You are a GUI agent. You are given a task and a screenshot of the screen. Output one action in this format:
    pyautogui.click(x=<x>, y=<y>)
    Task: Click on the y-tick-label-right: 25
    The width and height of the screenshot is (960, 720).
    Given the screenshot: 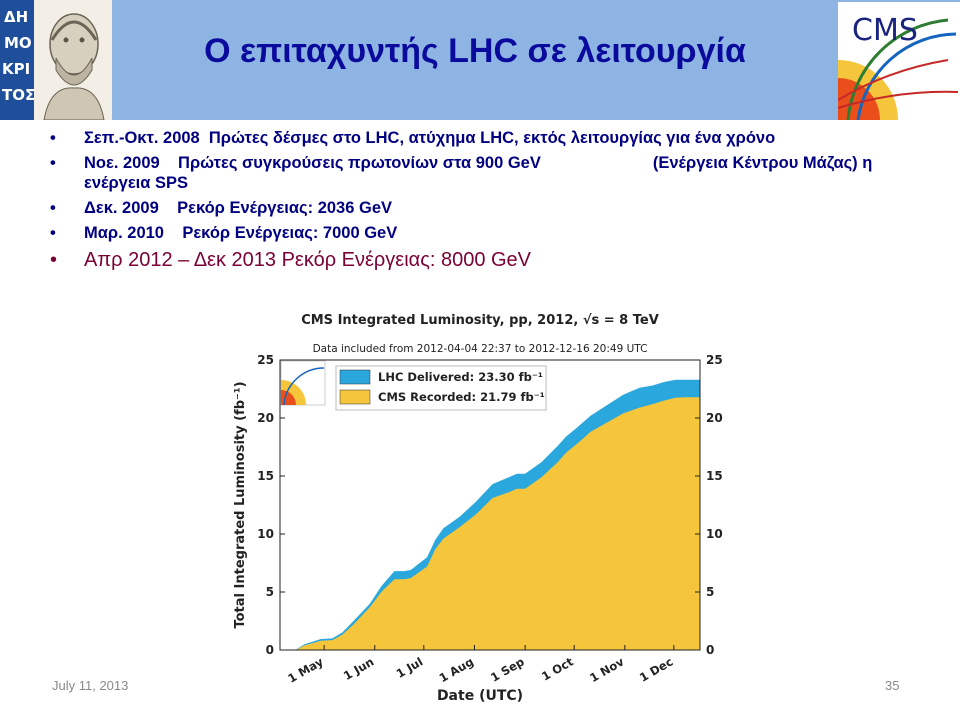 What is the action you would take?
    pyautogui.click(x=714, y=360)
    